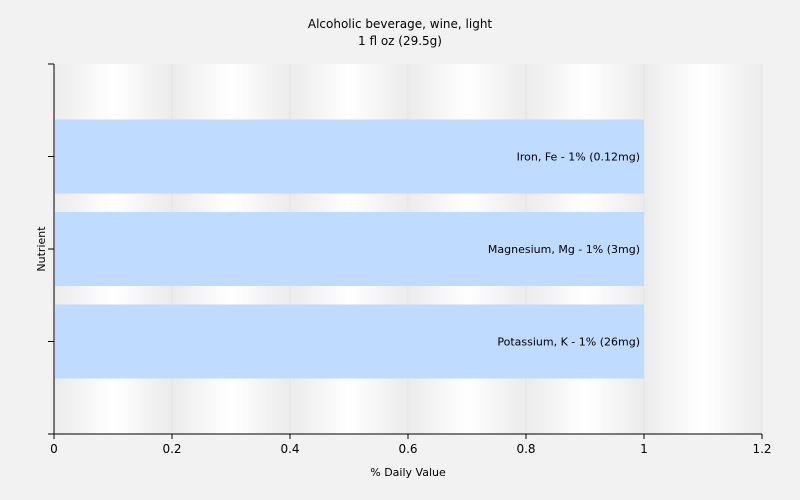  What do you see at coordinates (408, 472) in the screenshot?
I see `x-axis-label: % Daily Value` at bounding box center [408, 472].